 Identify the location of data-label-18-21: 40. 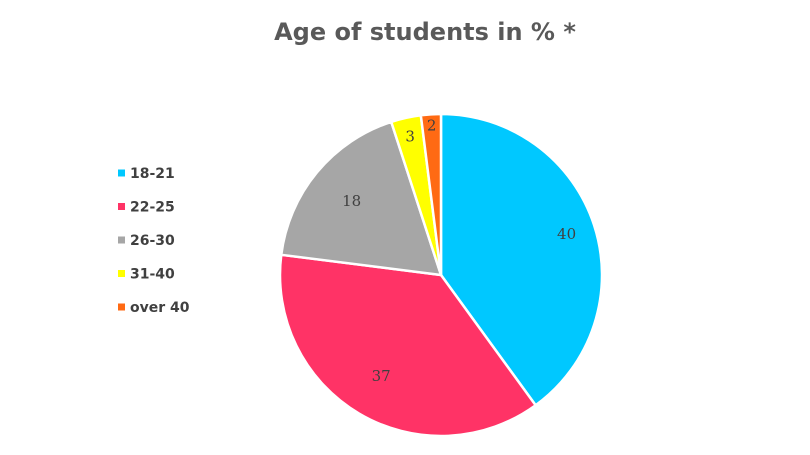
(566, 234).